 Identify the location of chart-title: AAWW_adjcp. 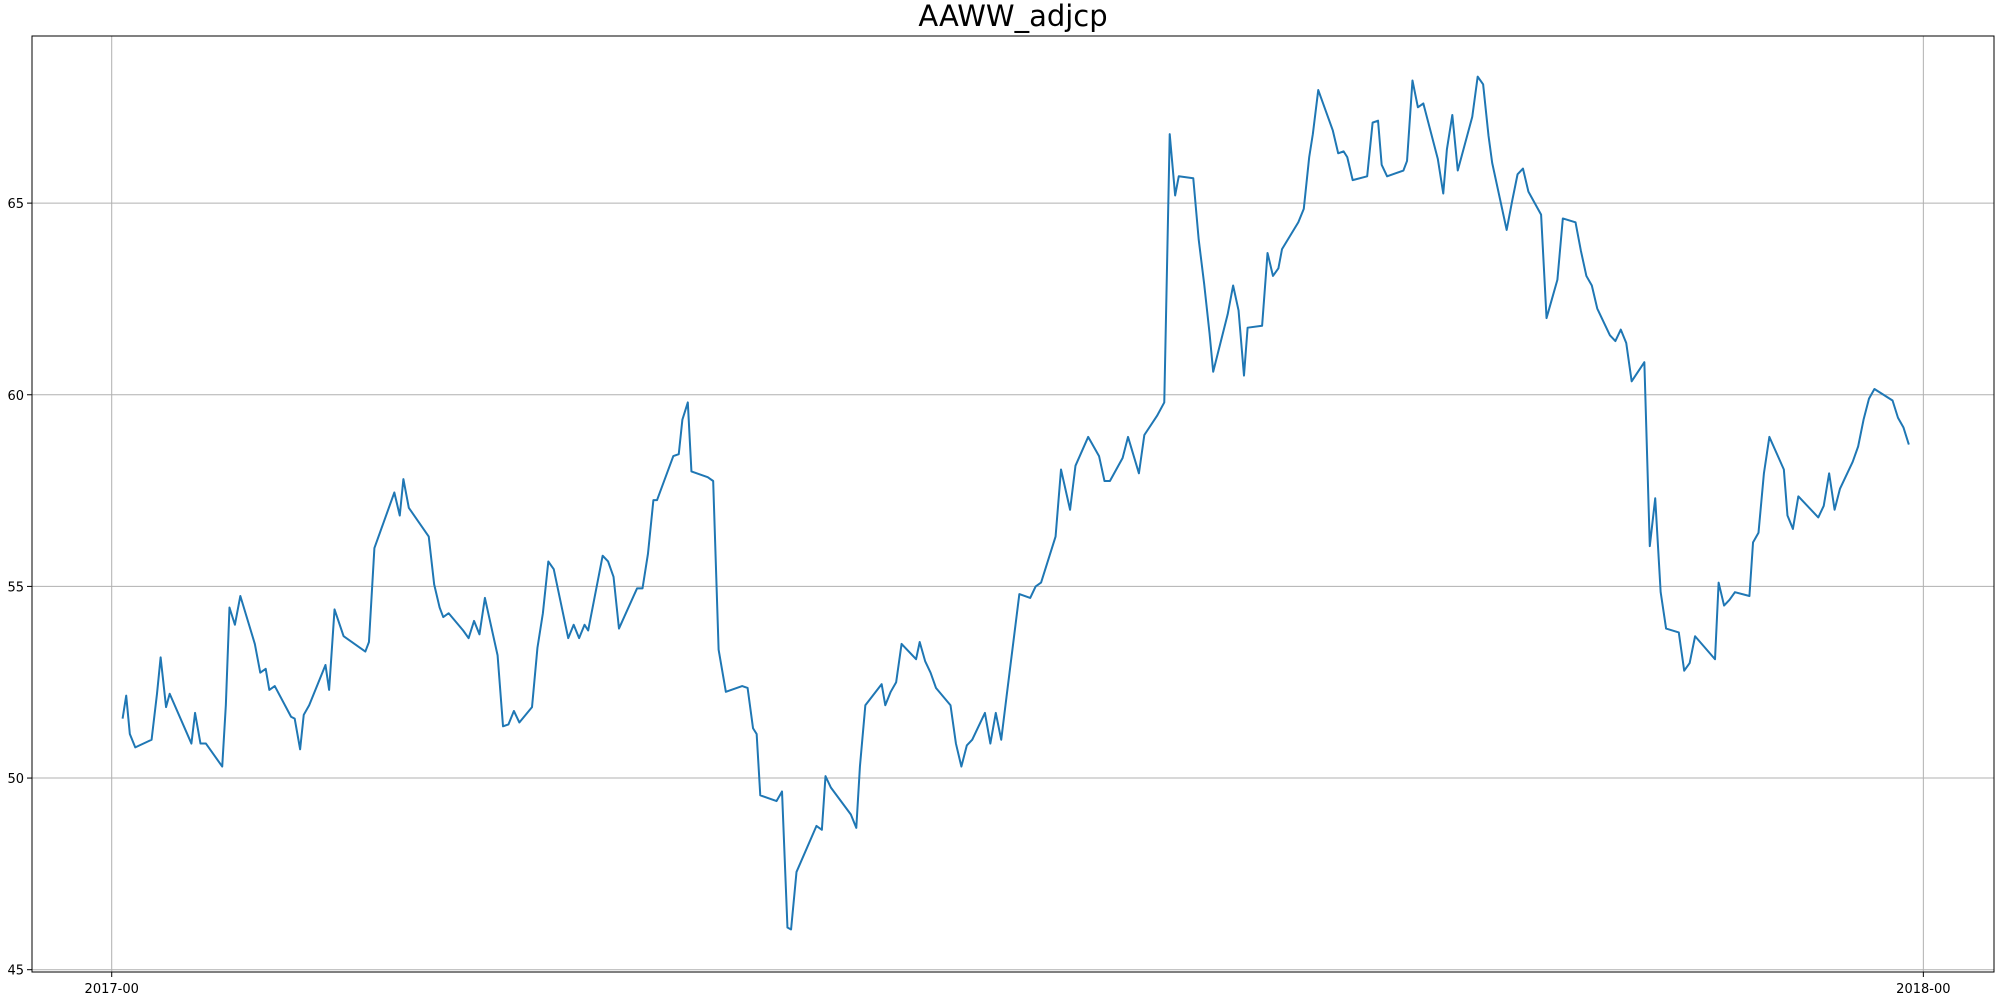
(1012, 16).